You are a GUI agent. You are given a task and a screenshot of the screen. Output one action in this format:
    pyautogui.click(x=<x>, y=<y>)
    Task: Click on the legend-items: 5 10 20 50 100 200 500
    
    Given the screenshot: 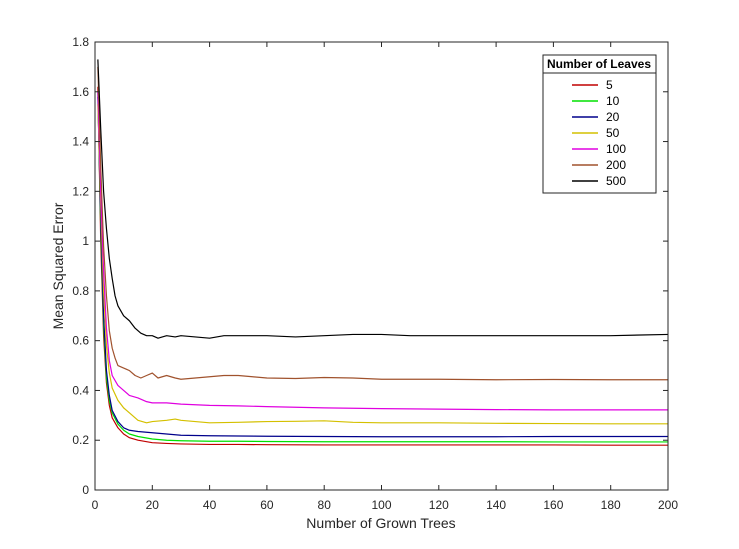 What is the action you would take?
    pyautogui.click(x=599, y=133)
    